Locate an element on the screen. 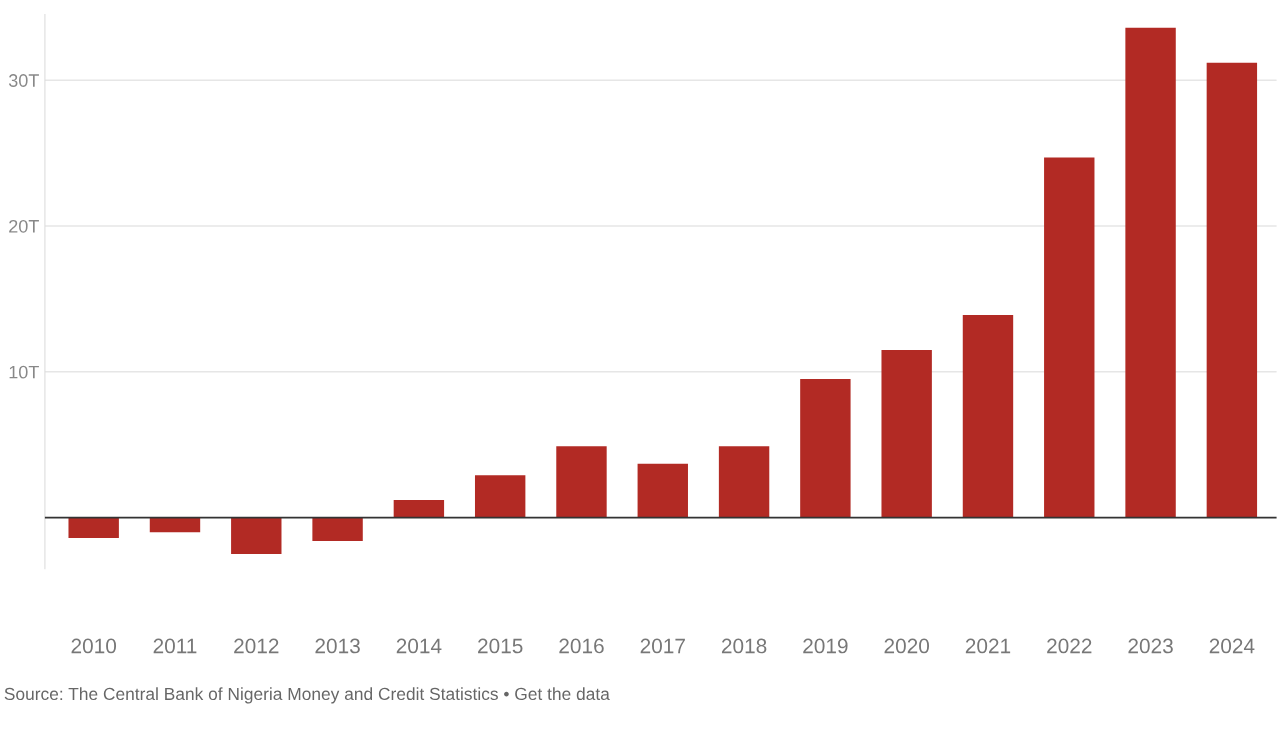  y-tick-label: 20T is located at coordinates (24, 226).